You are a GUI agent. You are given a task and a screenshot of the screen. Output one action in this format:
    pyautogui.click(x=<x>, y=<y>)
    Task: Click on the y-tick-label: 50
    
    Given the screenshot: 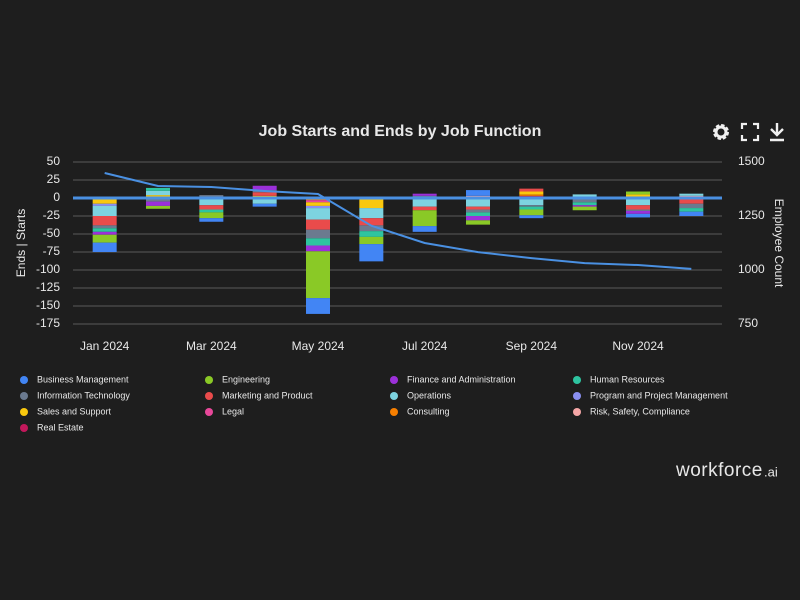 What is the action you would take?
    pyautogui.click(x=54, y=161)
    